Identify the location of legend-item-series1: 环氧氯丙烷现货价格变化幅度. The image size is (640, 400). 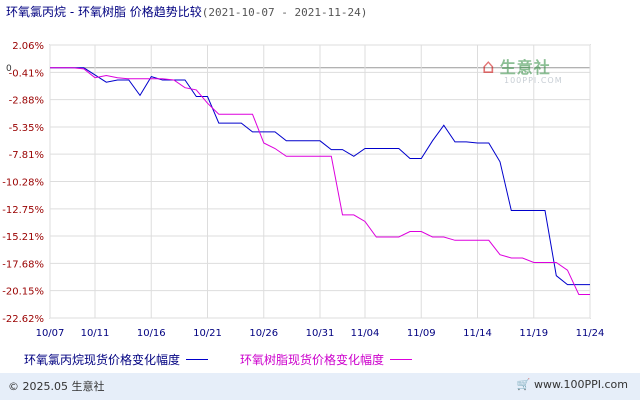
(116, 359).